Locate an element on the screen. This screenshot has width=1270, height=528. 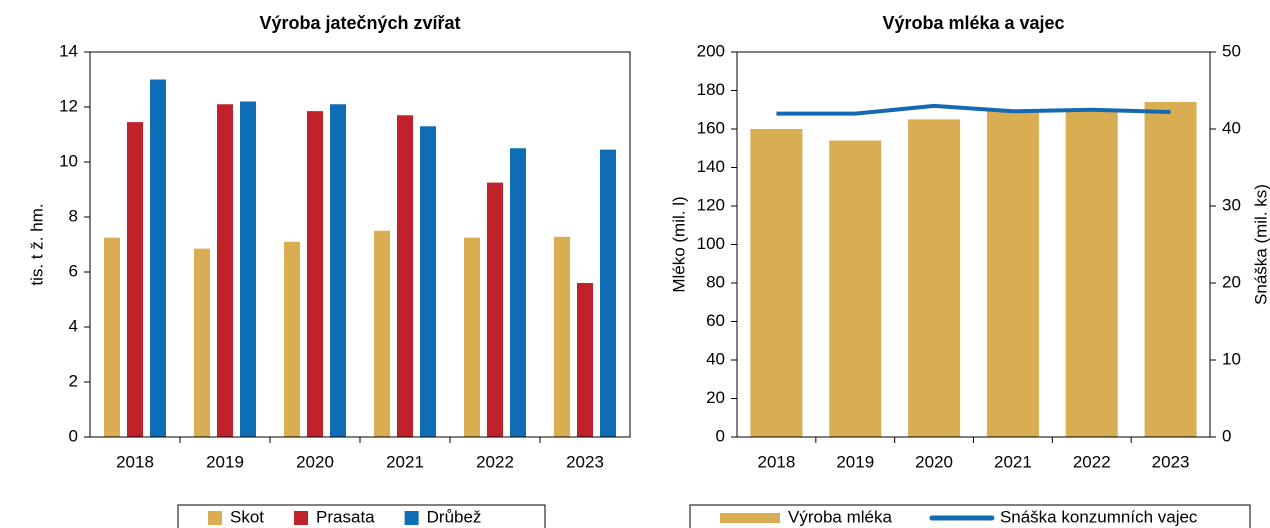
y2-tick-label: 0 is located at coordinates (1226, 435).